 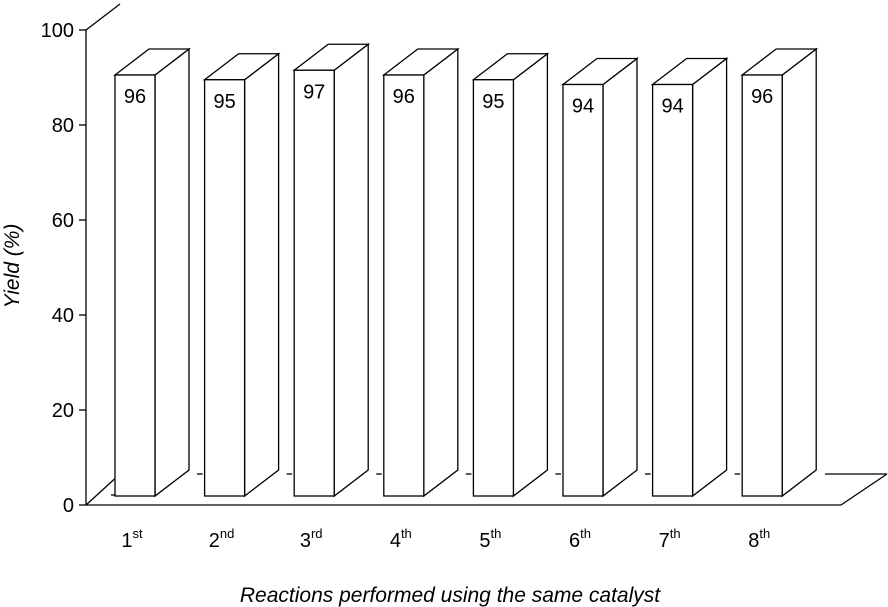 I want to click on y-tick-label: 80, so click(x=63, y=126).